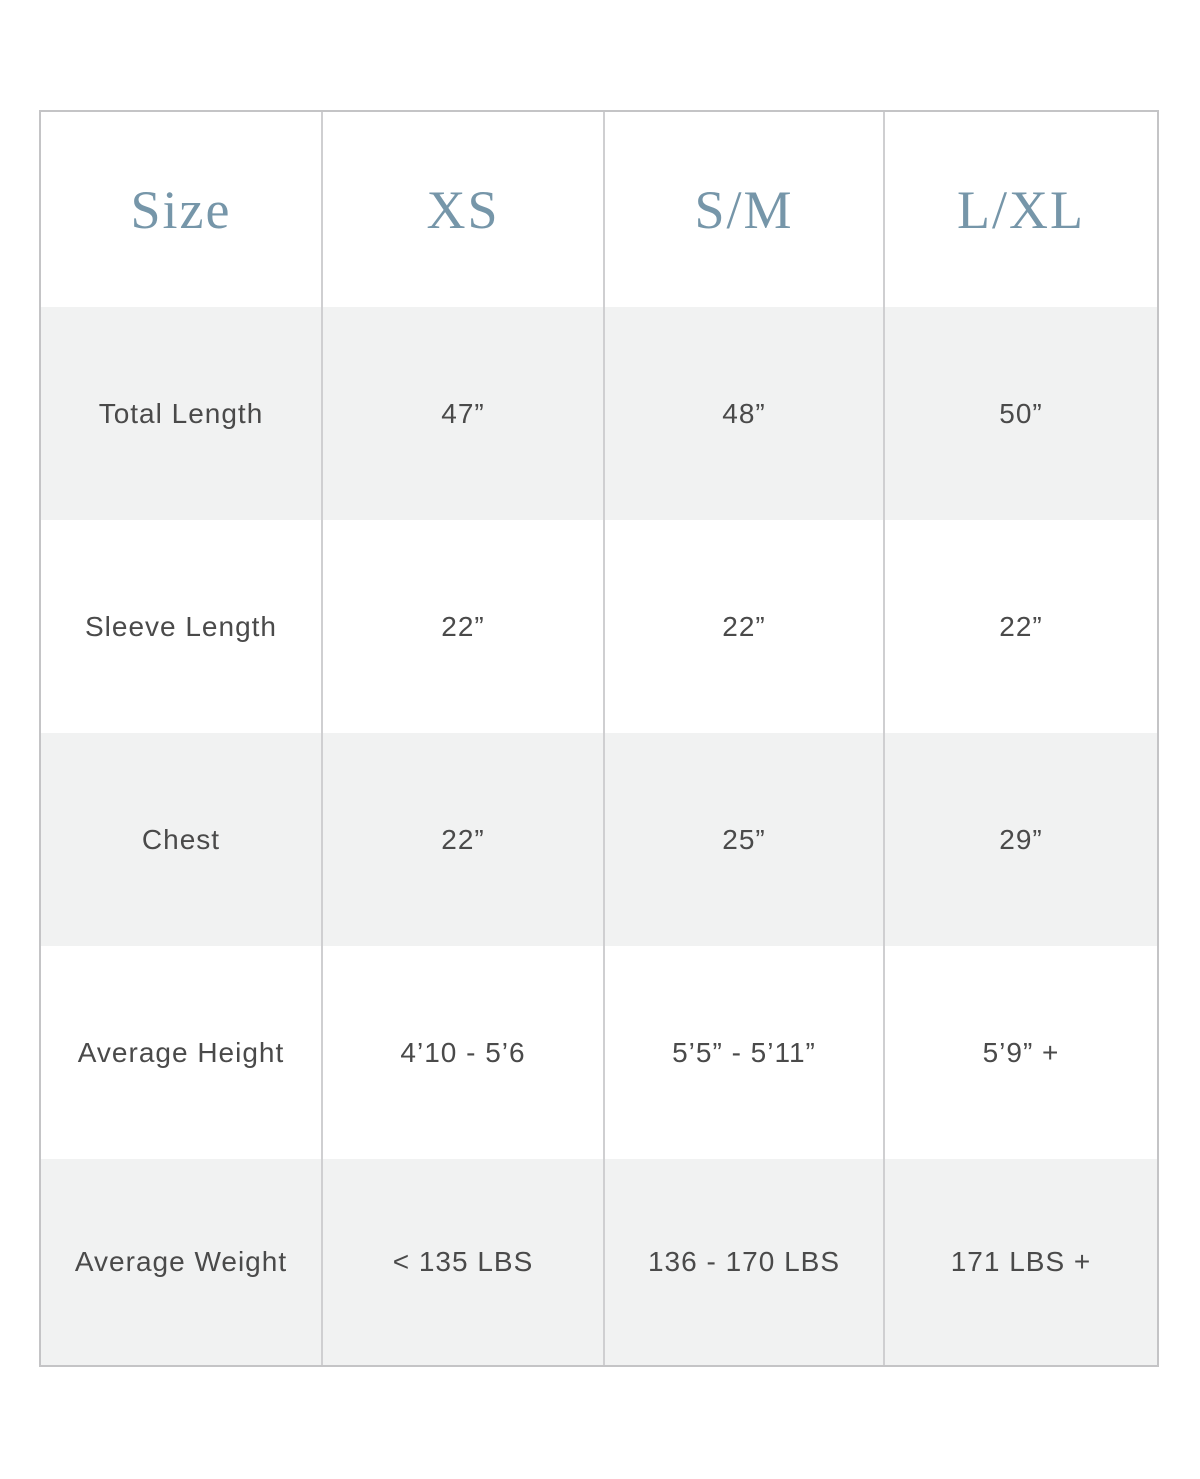  I want to click on cell-average-height-xs: 4’10 - 5’6, so click(462, 1052).